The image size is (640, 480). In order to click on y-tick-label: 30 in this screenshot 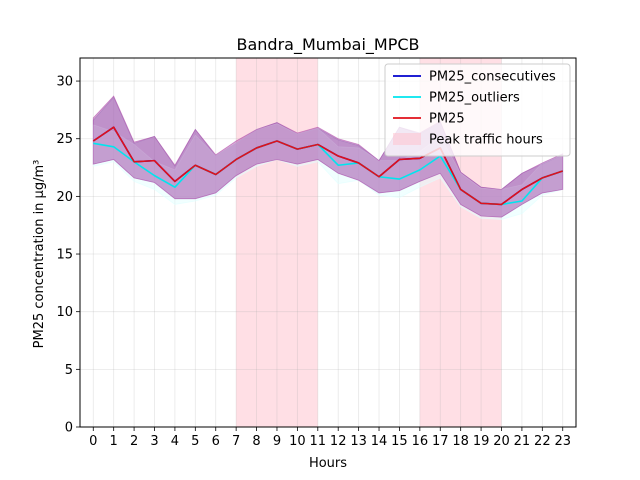, I will do `click(64, 82)`.